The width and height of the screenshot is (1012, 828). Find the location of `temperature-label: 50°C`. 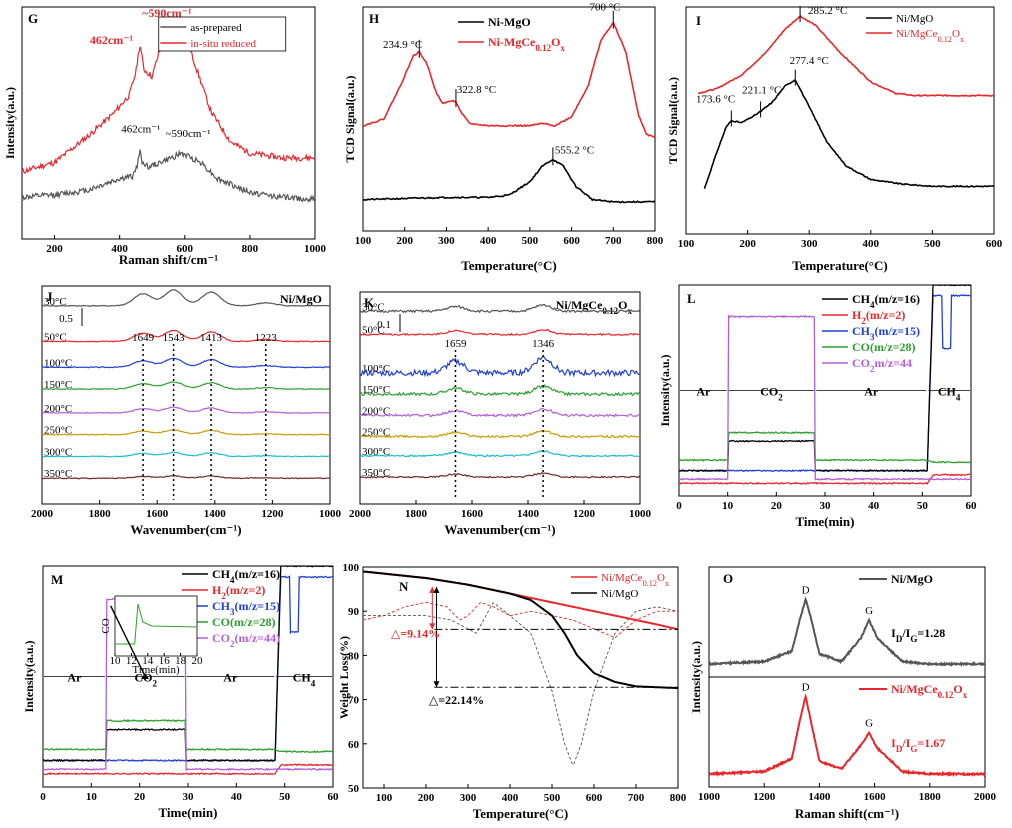

temperature-label: 50°C is located at coordinates (373, 330).